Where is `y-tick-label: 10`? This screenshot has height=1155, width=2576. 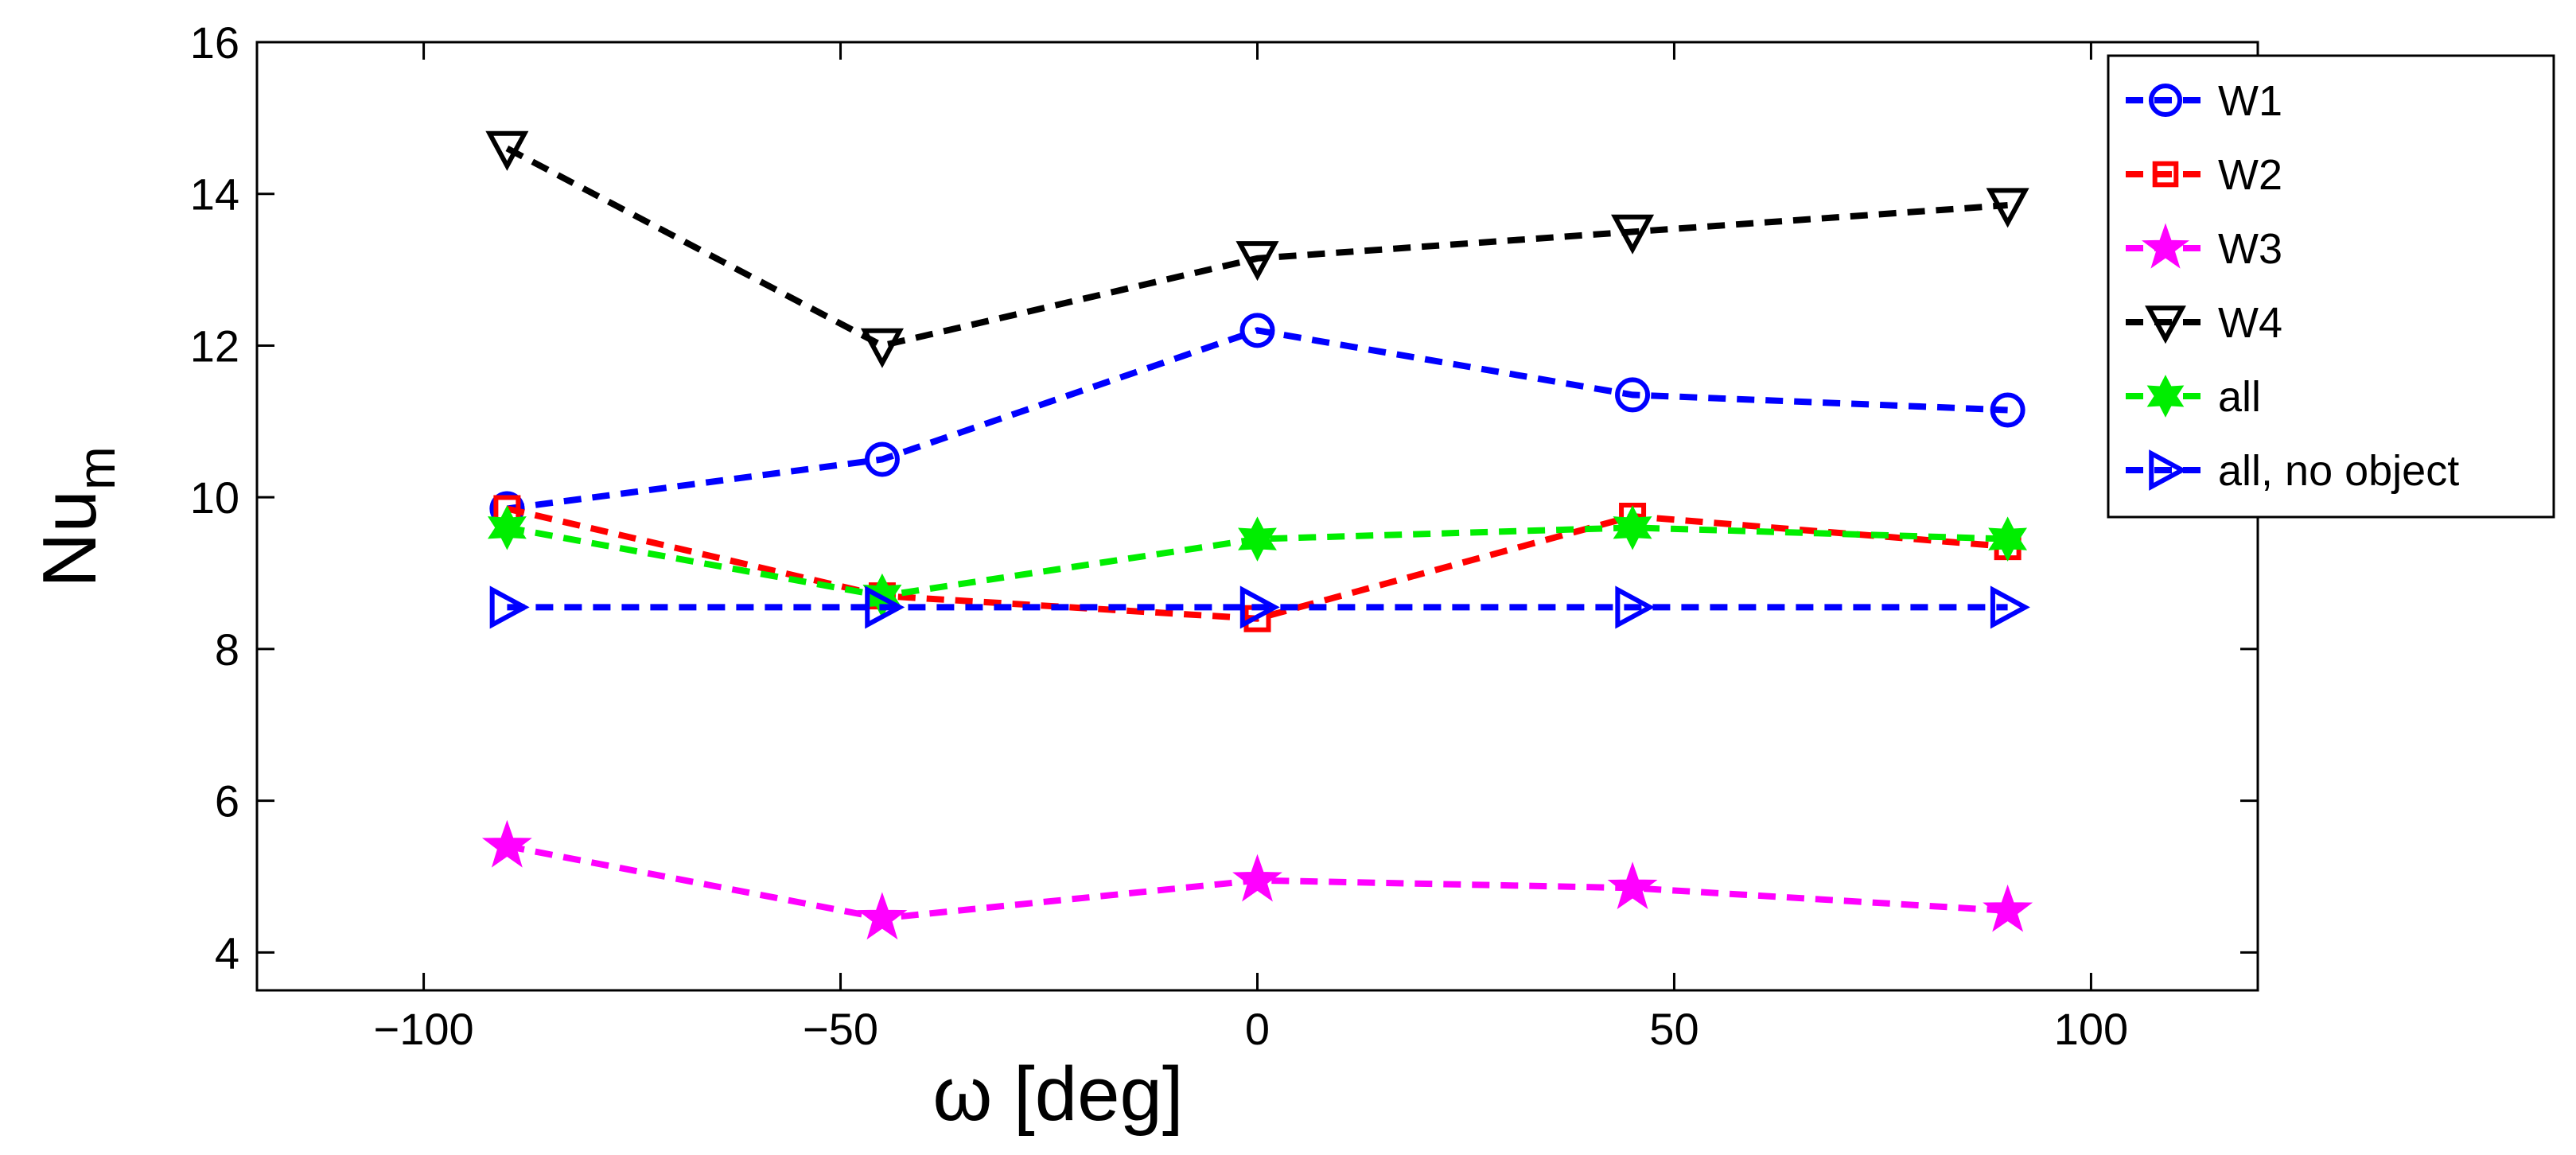
y-tick-label: 10 is located at coordinates (215, 497).